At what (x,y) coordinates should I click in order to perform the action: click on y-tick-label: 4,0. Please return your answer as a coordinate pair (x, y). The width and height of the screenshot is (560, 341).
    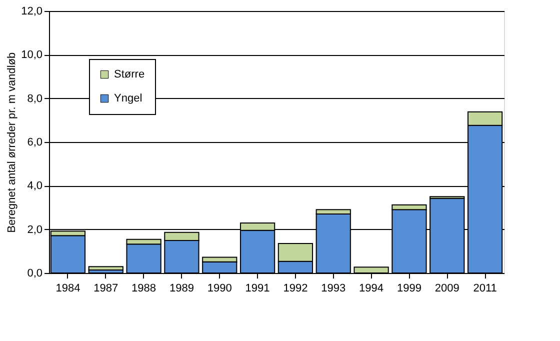
    Looking at the image, I should click on (34, 186).